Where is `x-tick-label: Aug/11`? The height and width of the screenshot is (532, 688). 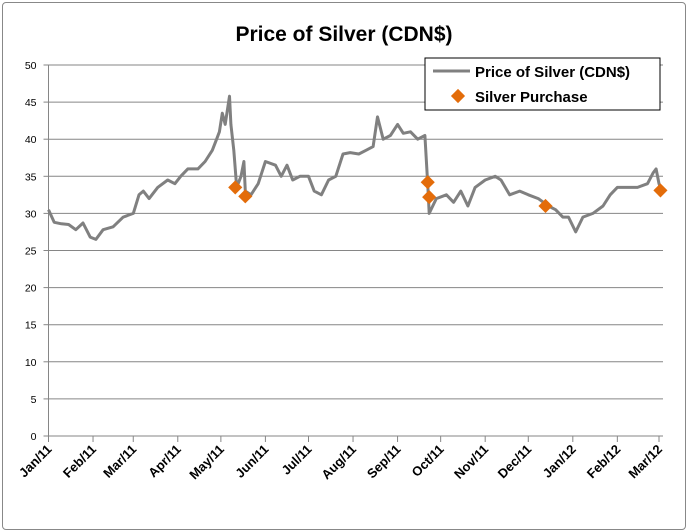 x-tick-label: Aug/11 is located at coordinates (338, 462).